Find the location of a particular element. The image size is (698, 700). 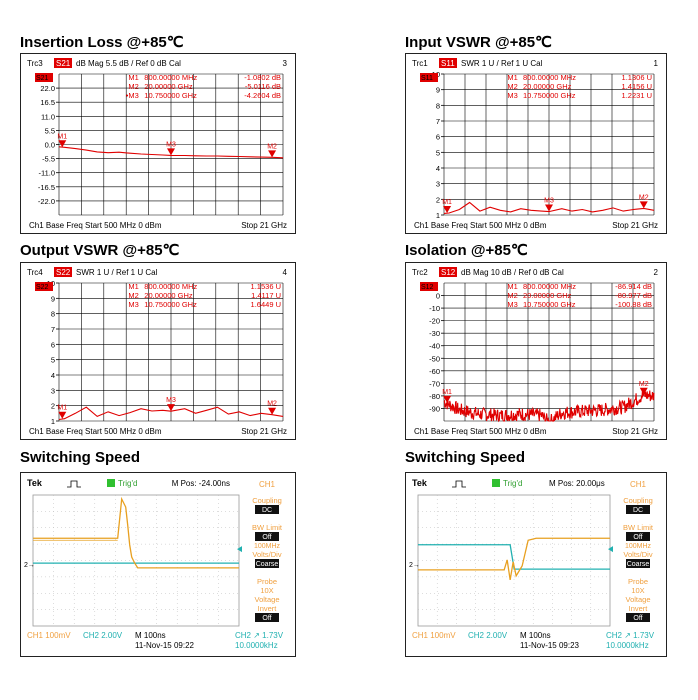

trigger-setting: CH2 ↗ 1.73V is located at coordinates (630, 635).